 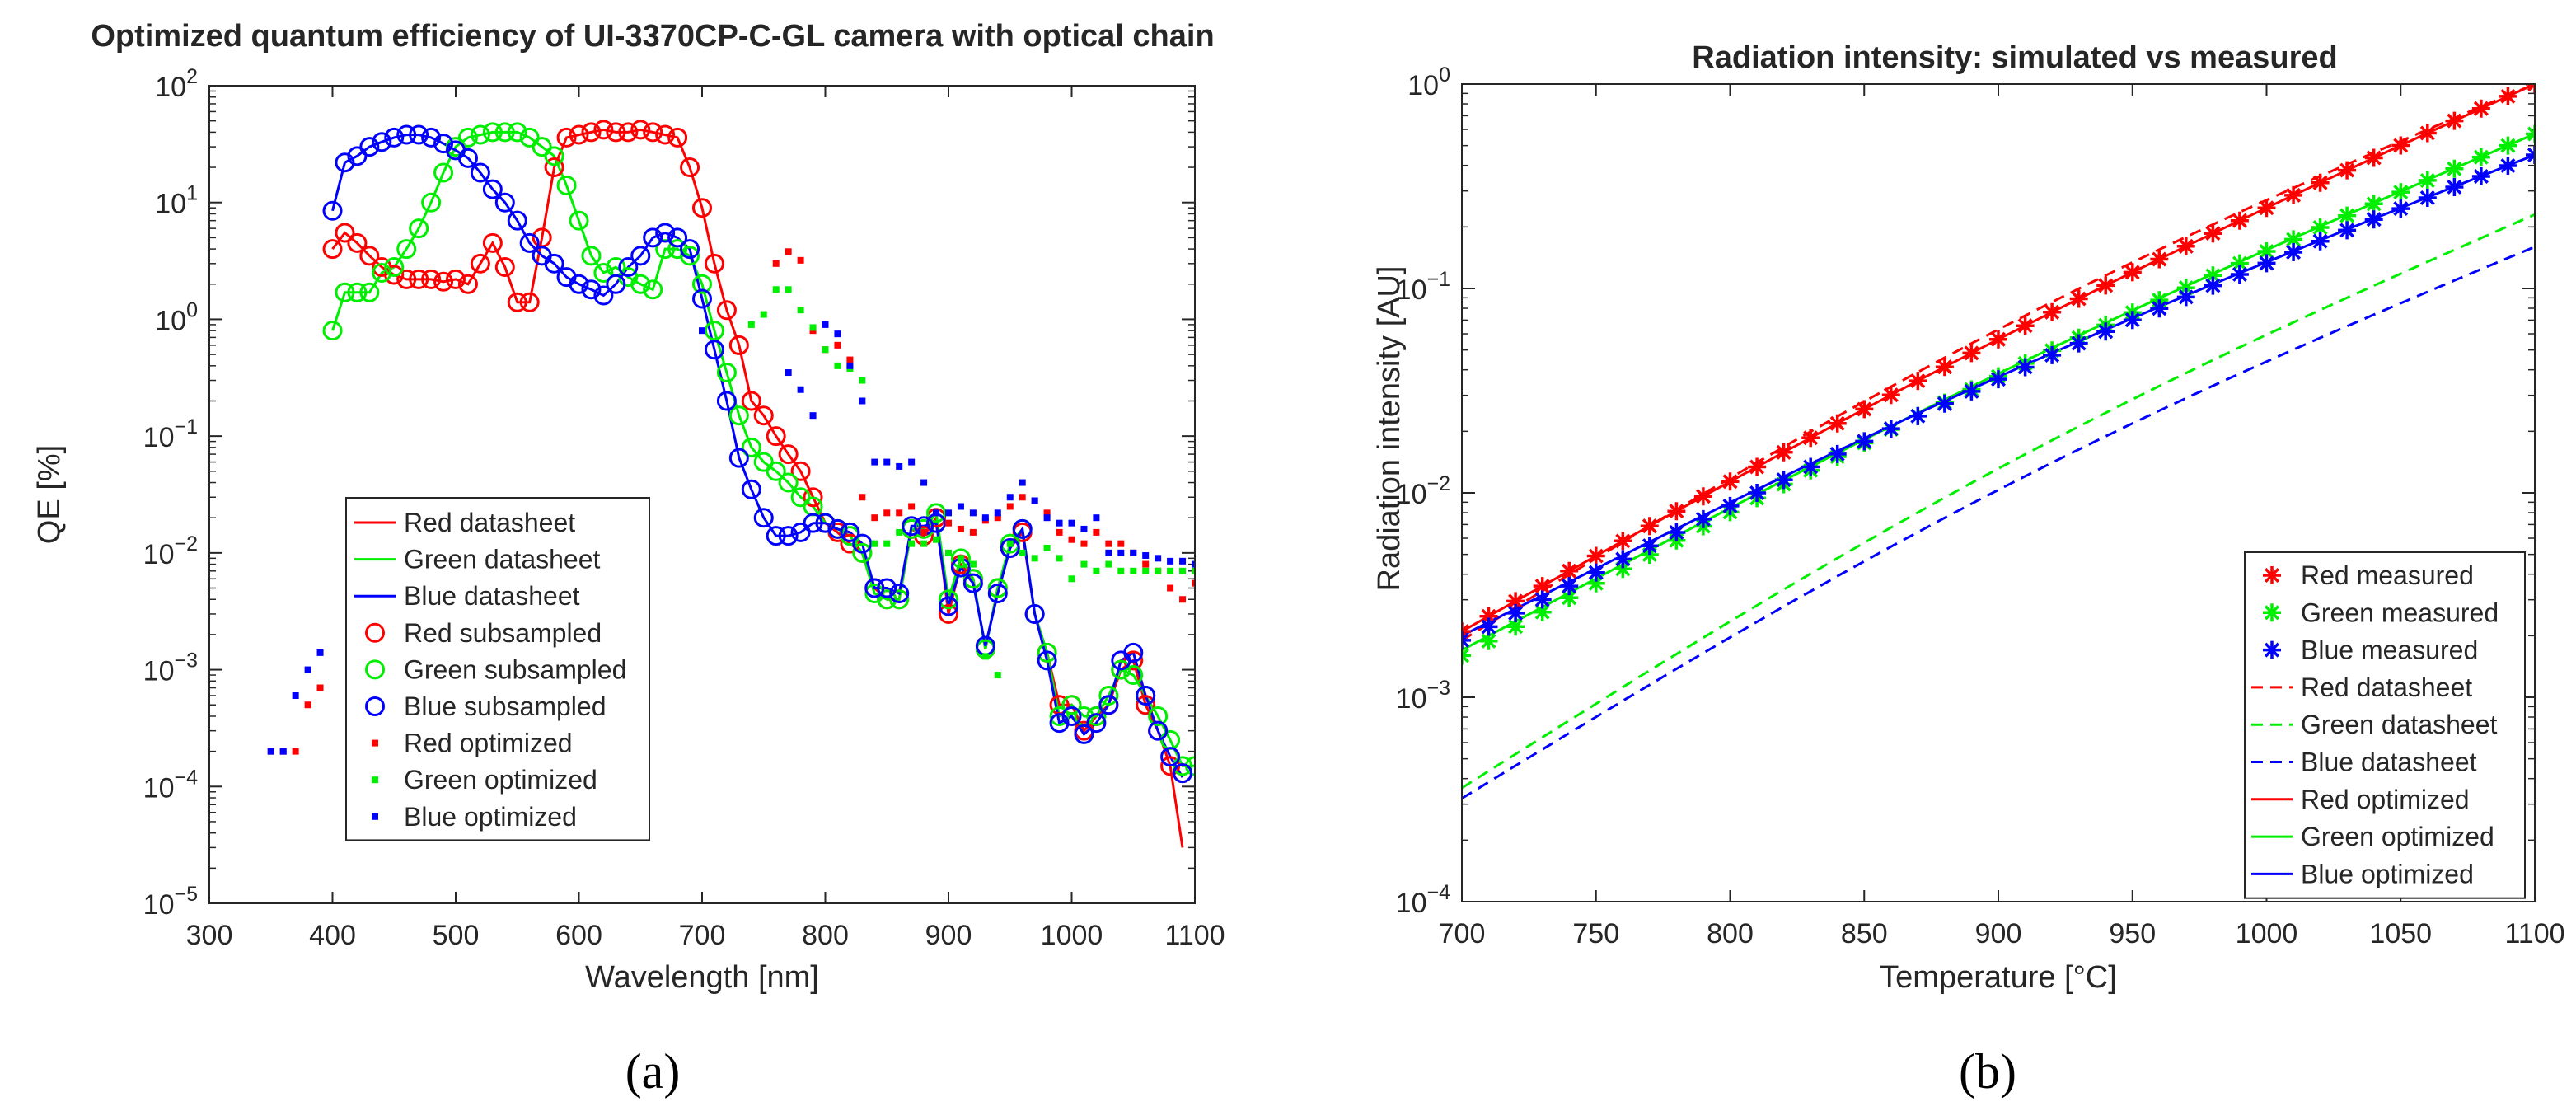 What do you see at coordinates (2389, 650) in the screenshot?
I see `legend-label: Blue measured` at bounding box center [2389, 650].